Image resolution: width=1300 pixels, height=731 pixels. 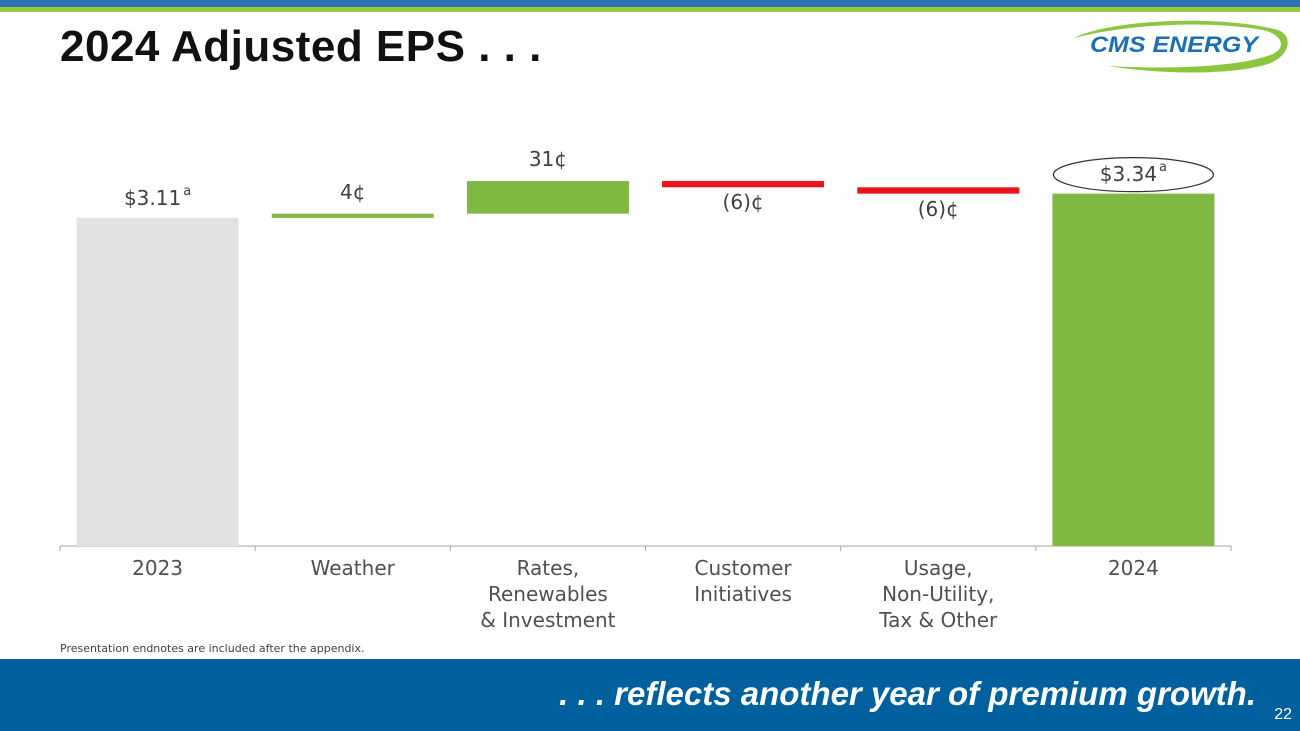 I want to click on cms-energy-logo: CMS ENERGY, so click(x=1181, y=46).